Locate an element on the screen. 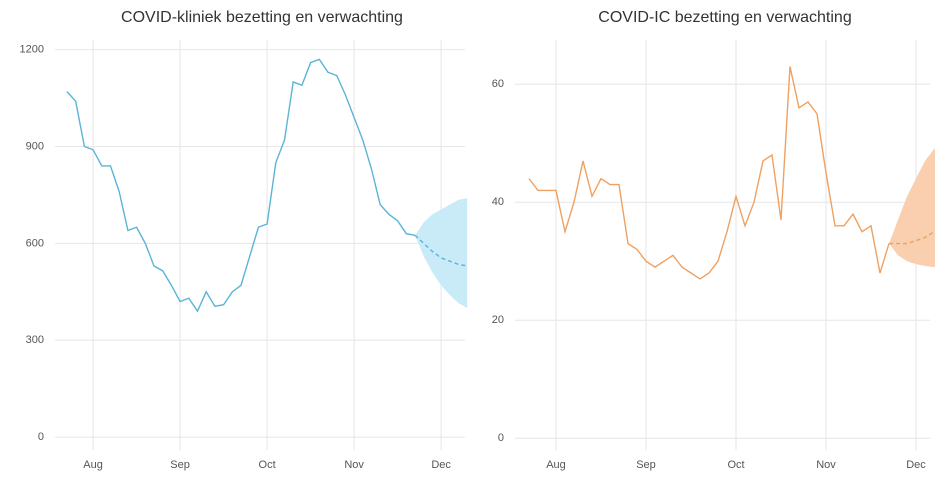 Image resolution: width=935 pixels, height=477 pixels. y-tick-label: 300 is located at coordinates (35, 340).